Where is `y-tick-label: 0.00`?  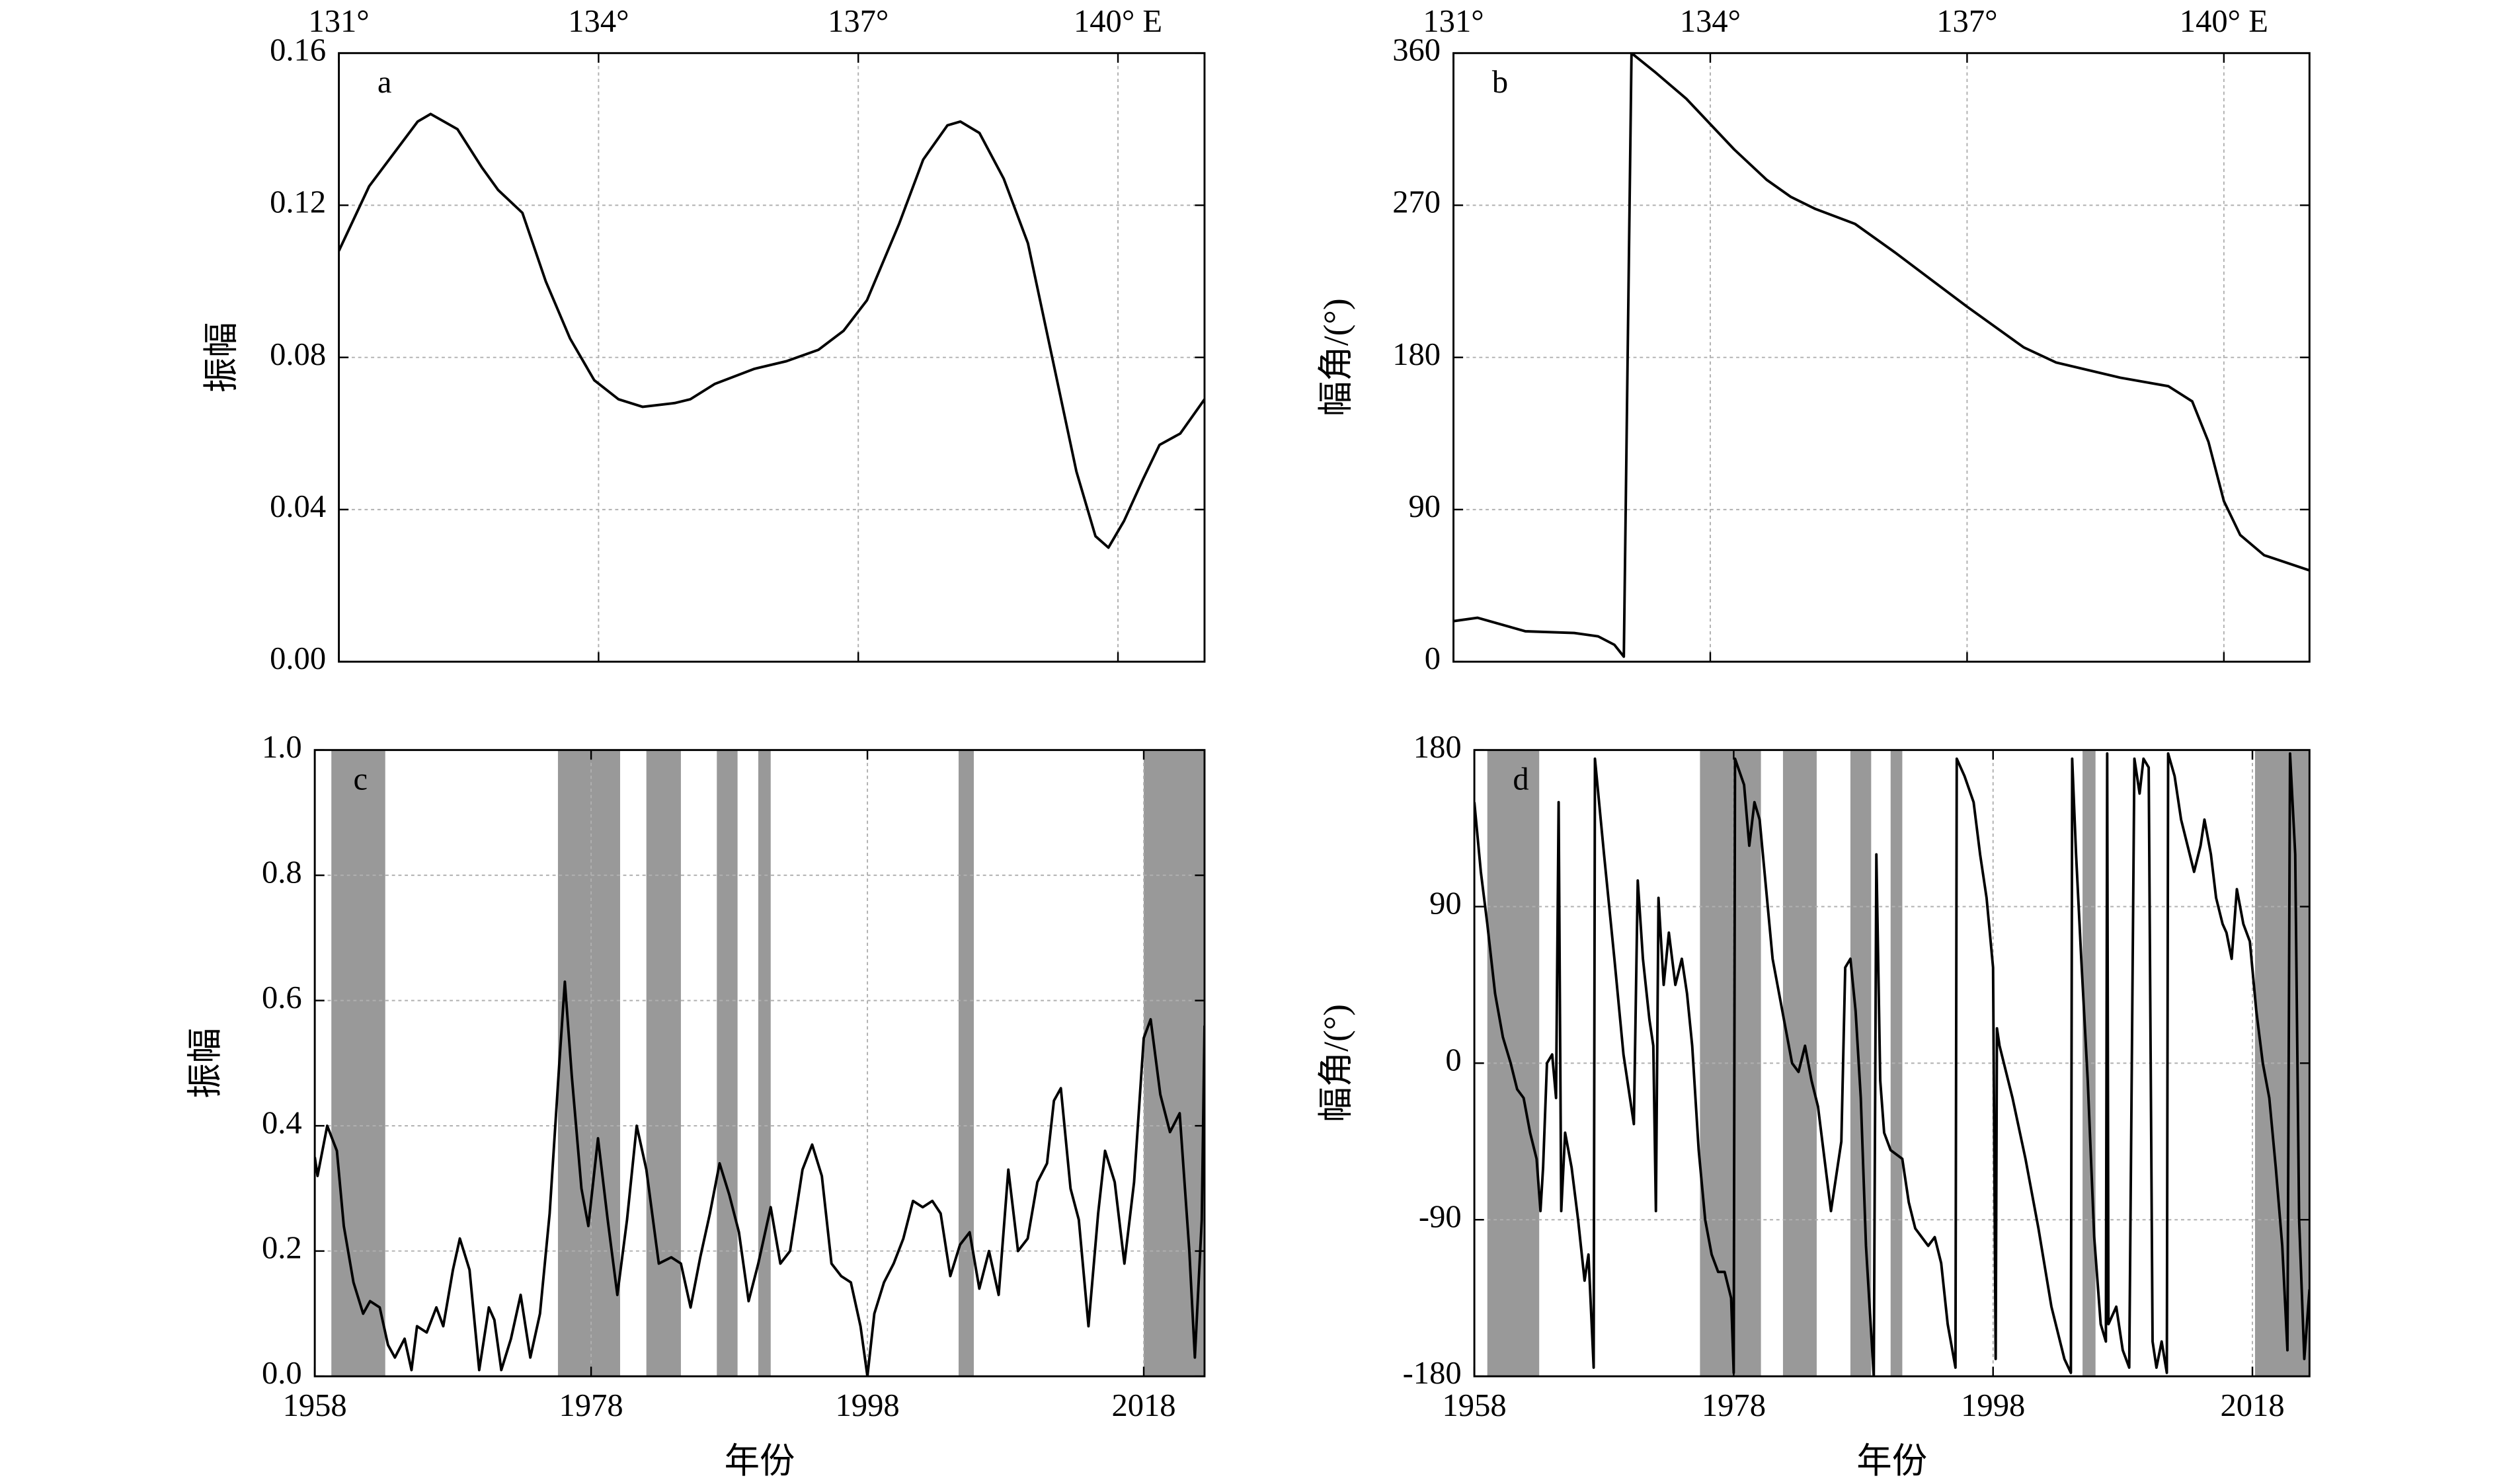
y-tick-label: 0.00 is located at coordinates (298, 658).